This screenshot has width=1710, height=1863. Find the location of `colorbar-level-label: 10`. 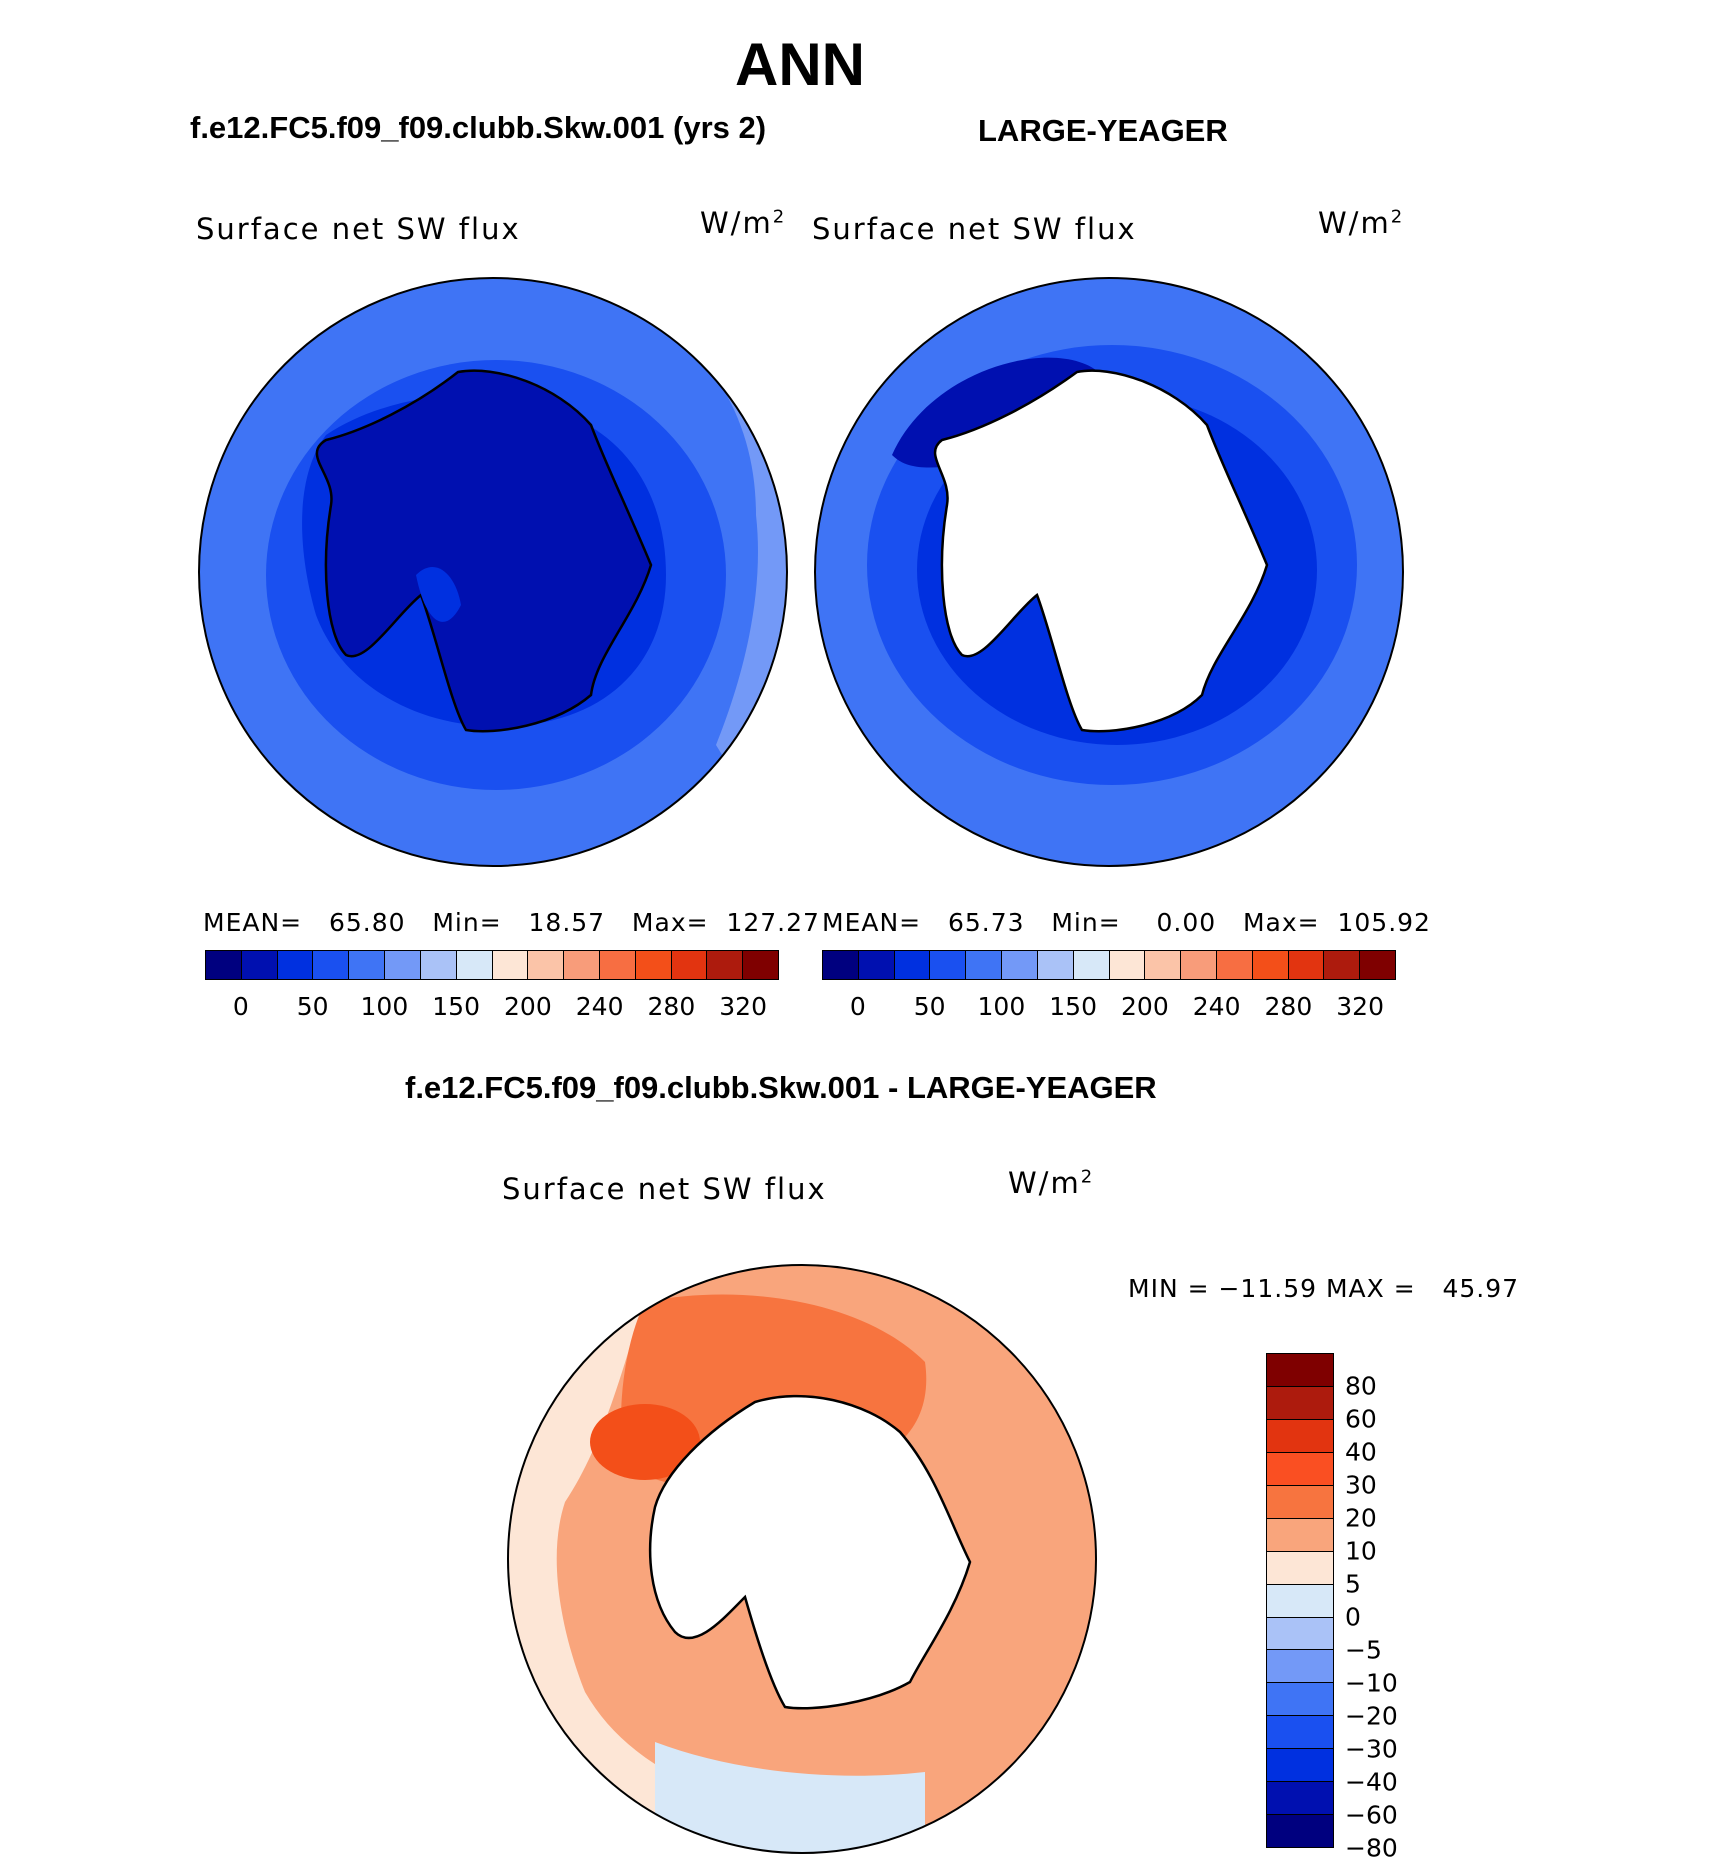

colorbar-level-label: 10 is located at coordinates (1361, 1551).